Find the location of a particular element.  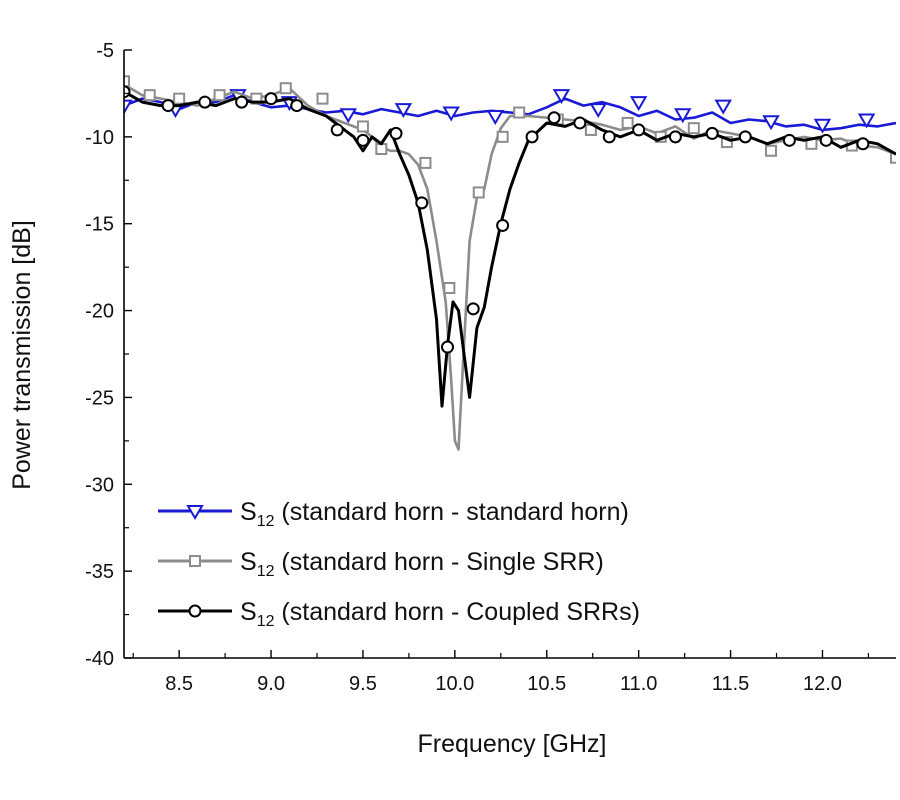

y-tick-label: -15 is located at coordinates (99, 225).